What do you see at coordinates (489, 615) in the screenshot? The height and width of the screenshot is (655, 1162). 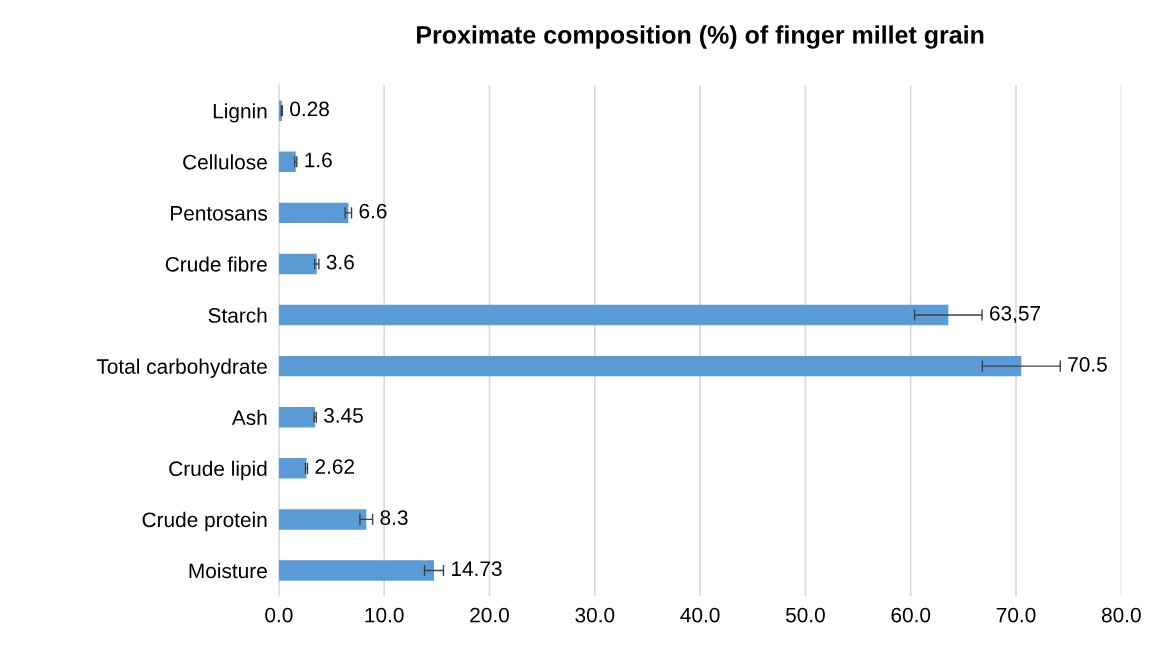 I see `x-tick-label: 20.0` at bounding box center [489, 615].